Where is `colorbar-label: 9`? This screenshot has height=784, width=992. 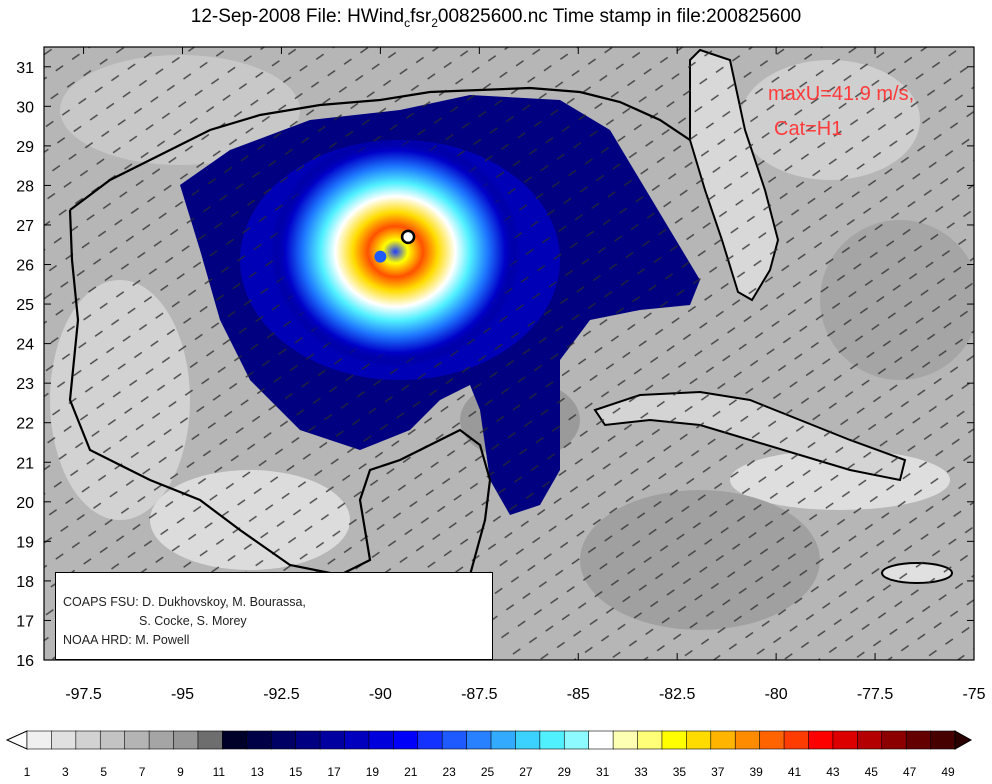 colorbar-label: 9 is located at coordinates (180, 772).